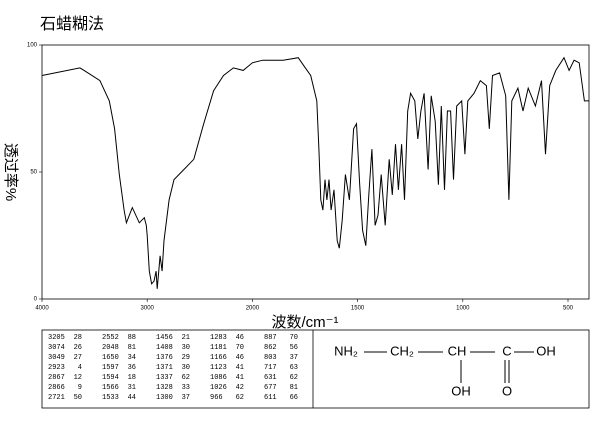 The width and height of the screenshot is (601, 425). What do you see at coordinates (270, 368) in the screenshot?
I see `peak-wavenumber: 717` at bounding box center [270, 368].